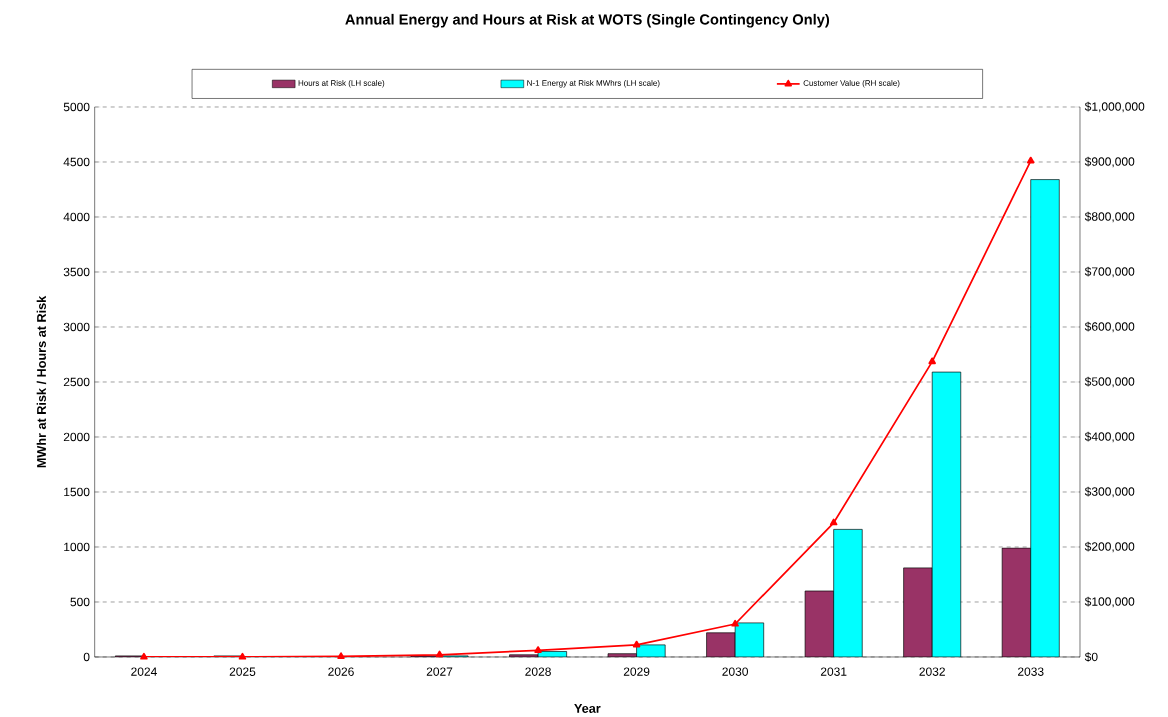 The image size is (1168, 717). I want to click on x-tick-label: 2030, so click(735, 671).